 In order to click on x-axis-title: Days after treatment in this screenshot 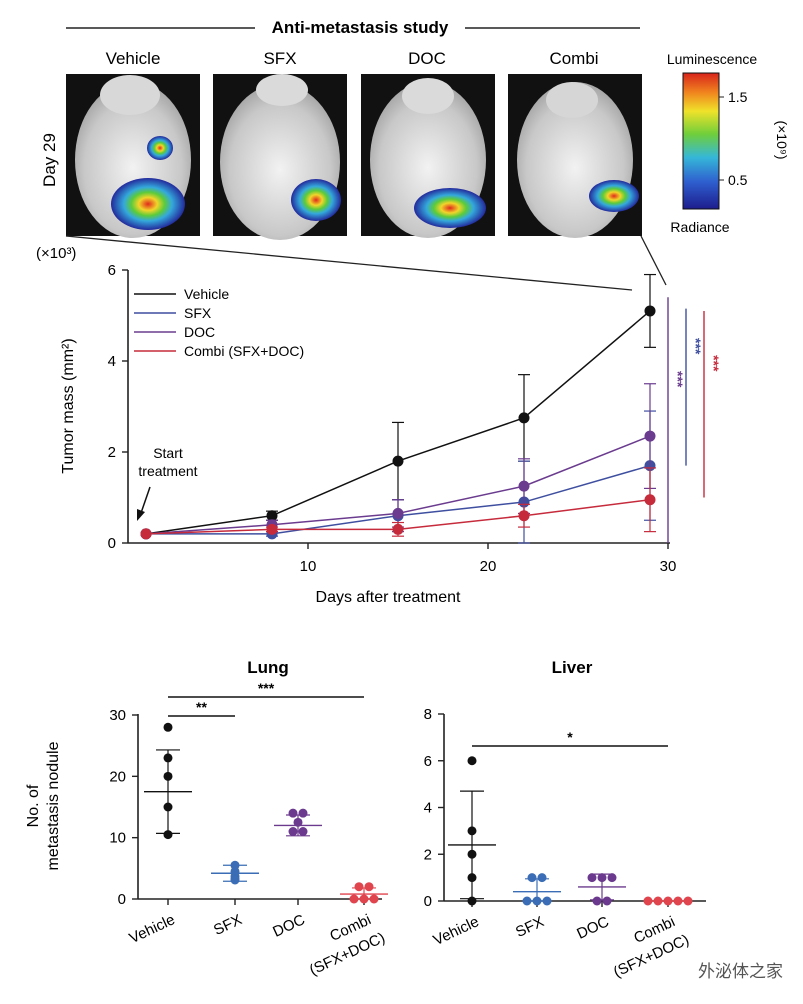, I will do `click(389, 597)`.